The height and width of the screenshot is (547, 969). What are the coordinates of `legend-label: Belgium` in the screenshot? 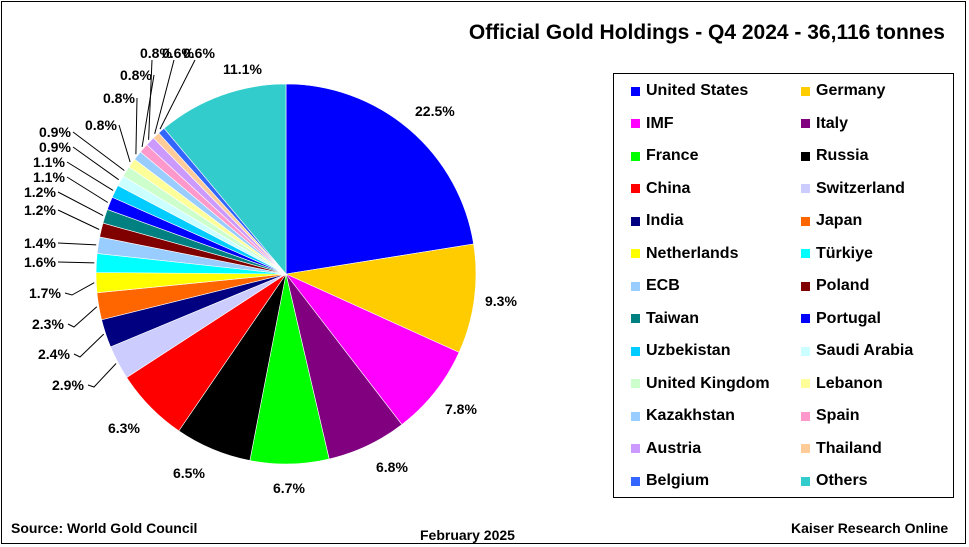 It's located at (678, 480).